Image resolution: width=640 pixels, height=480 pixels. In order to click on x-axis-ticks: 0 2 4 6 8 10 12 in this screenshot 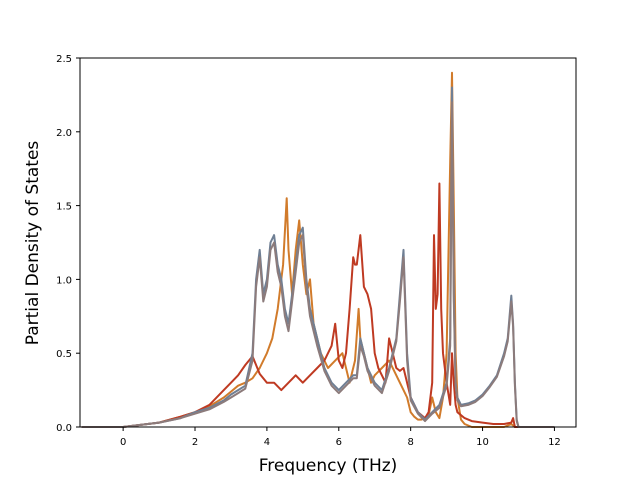, I will do `click(340, 437)`.